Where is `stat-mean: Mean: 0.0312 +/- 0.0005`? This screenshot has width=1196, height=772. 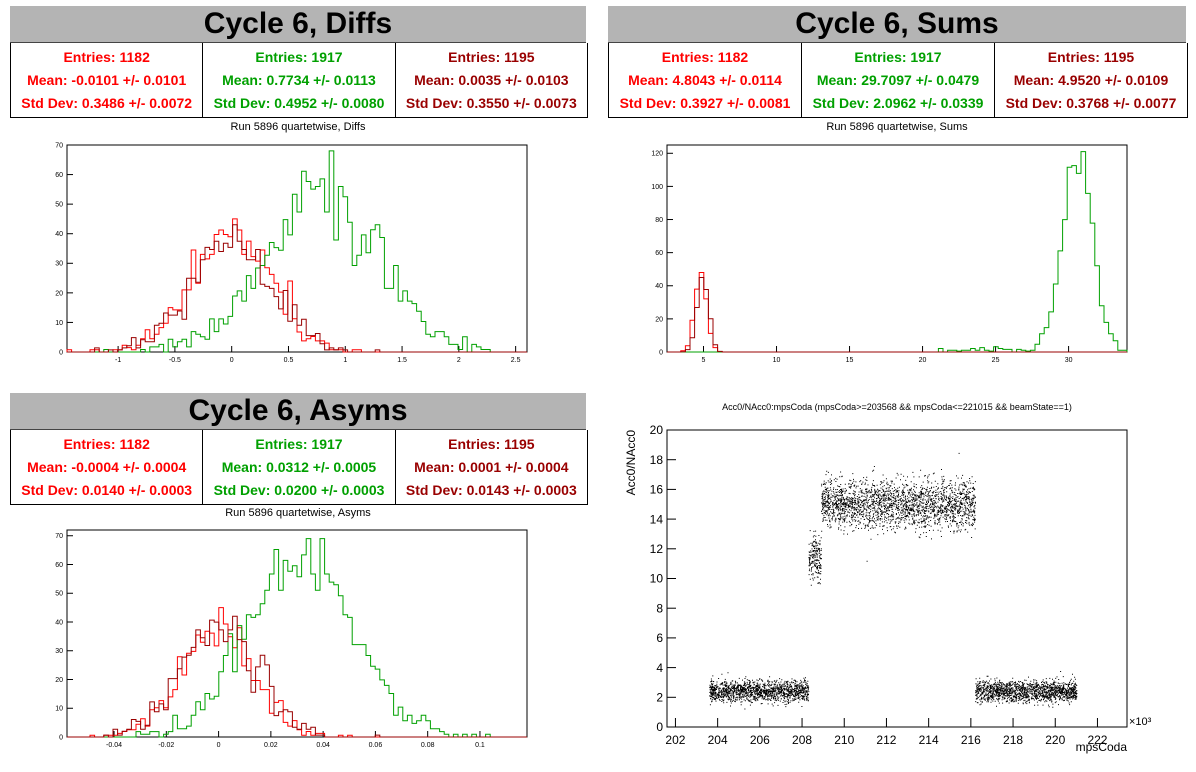 stat-mean: Mean: 0.0312 +/- 0.0005 is located at coordinates (299, 466).